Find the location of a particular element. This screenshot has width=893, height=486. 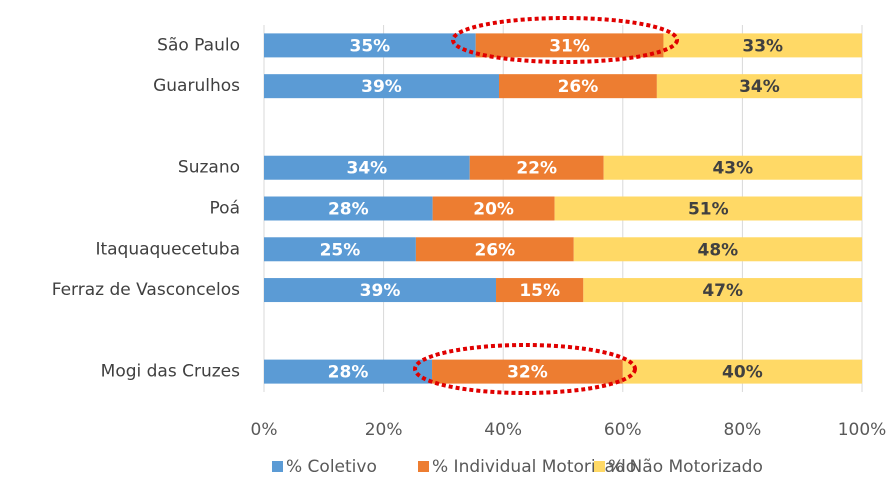

y-tick-label: Poá is located at coordinates (225, 209).